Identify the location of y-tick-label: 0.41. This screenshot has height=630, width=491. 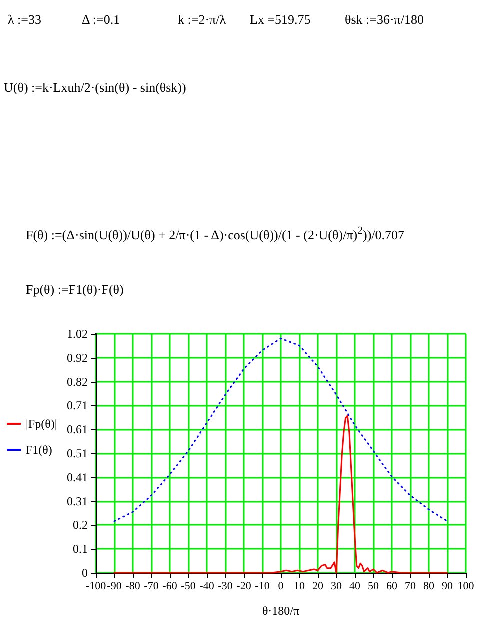
(77, 477).